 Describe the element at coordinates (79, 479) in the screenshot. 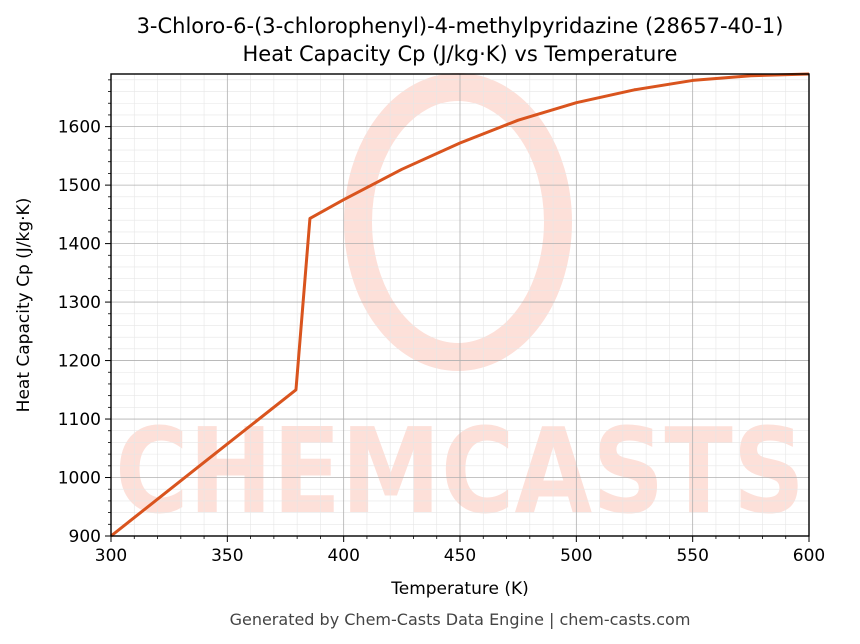

I see `y-tick-label: 1000` at that location.